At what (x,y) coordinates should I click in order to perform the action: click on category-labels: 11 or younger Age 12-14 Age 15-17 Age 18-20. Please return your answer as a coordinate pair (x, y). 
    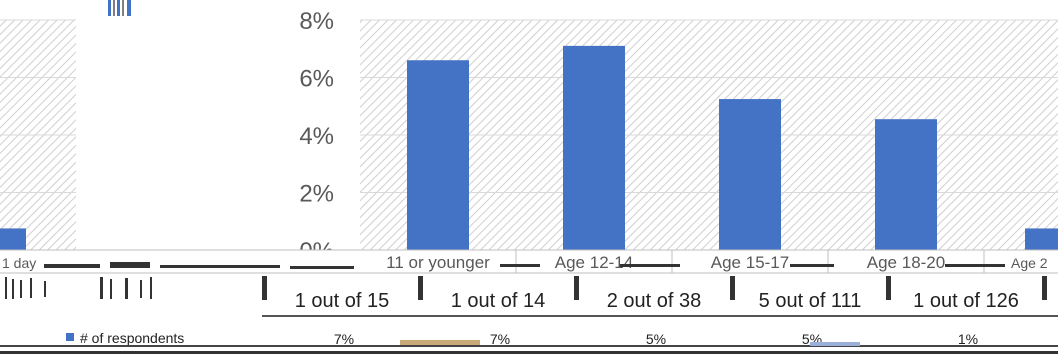
    Looking at the image, I should click on (685, 261).